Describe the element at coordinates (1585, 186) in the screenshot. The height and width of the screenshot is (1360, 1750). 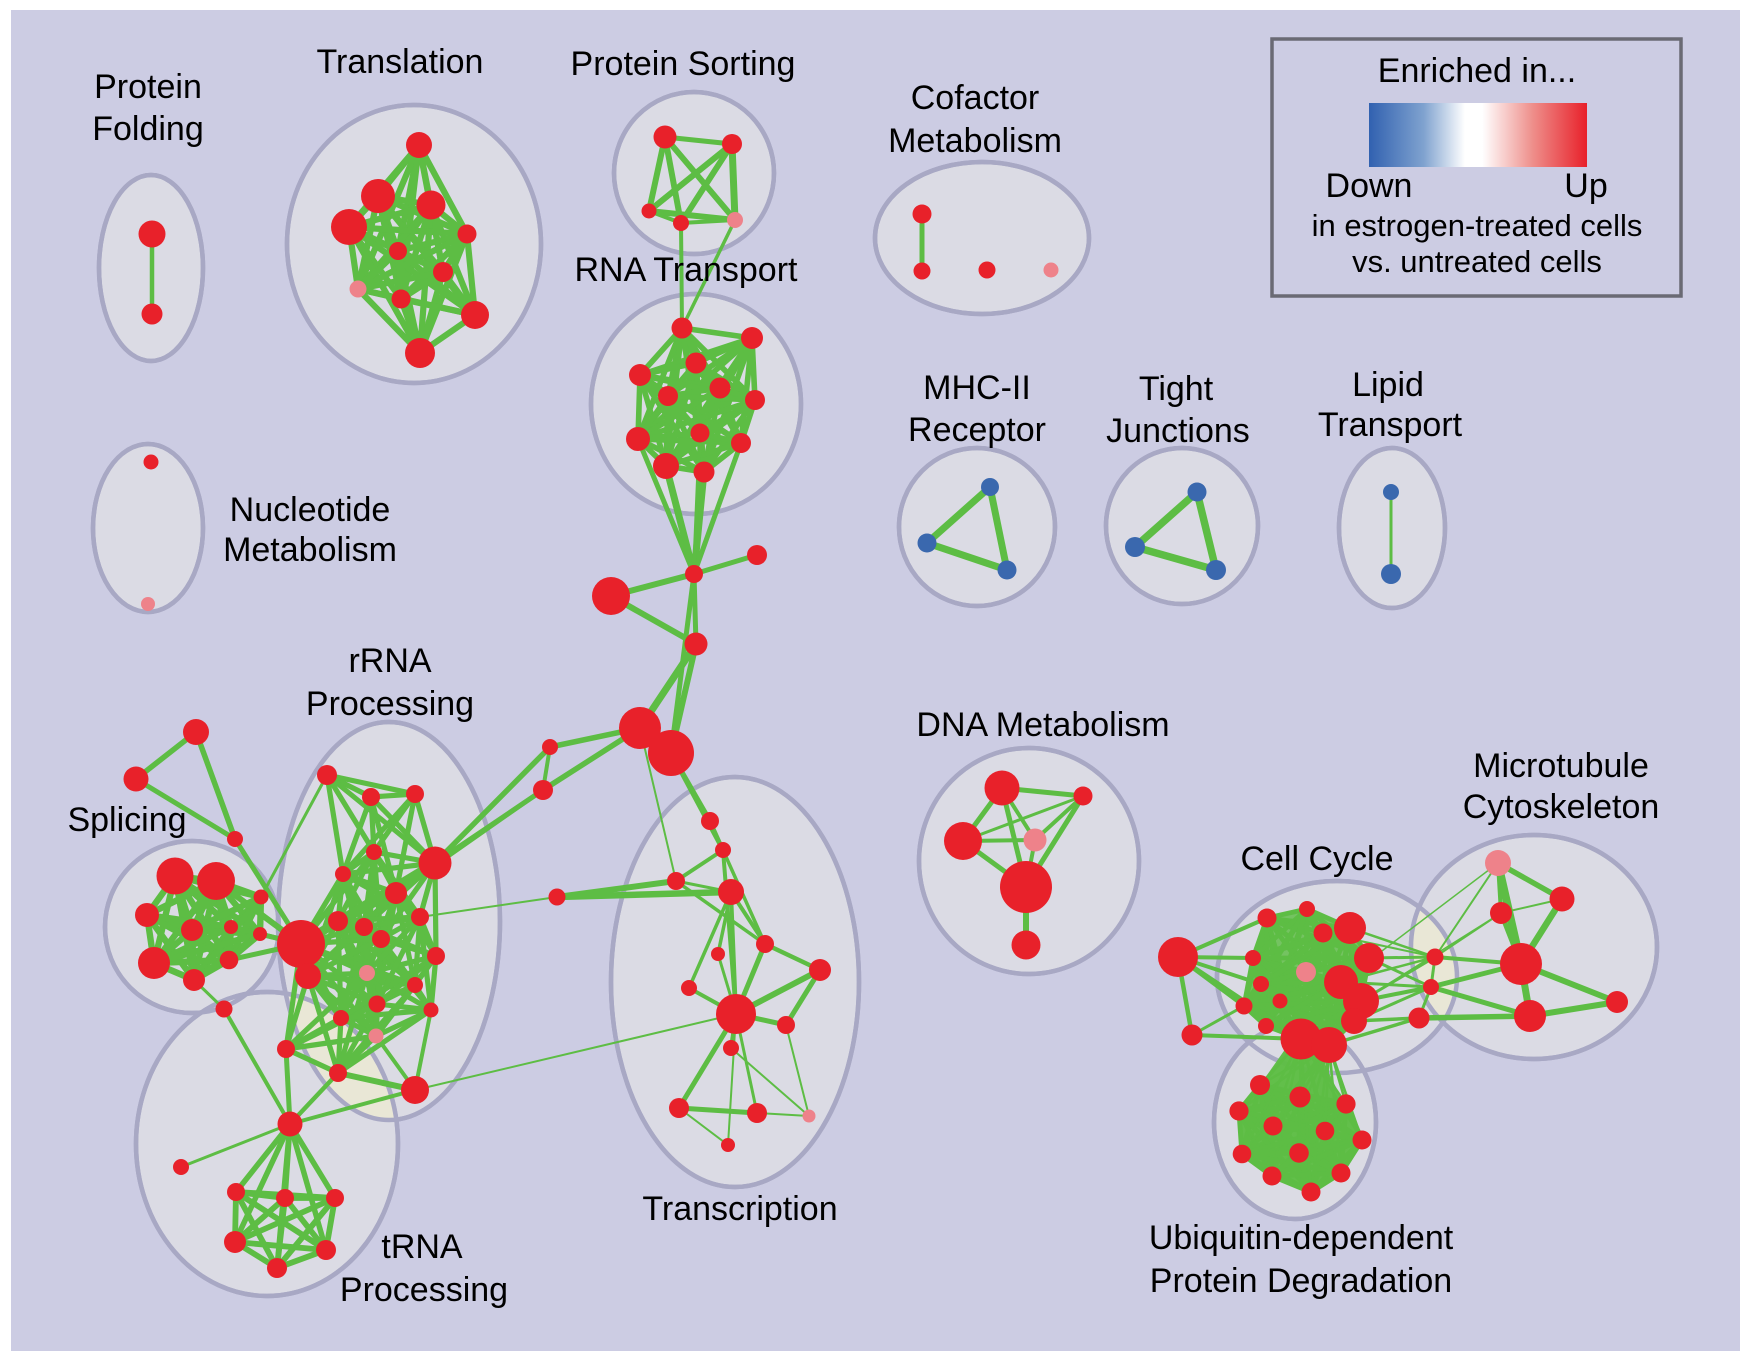
I see `svg-text: Up` at that location.